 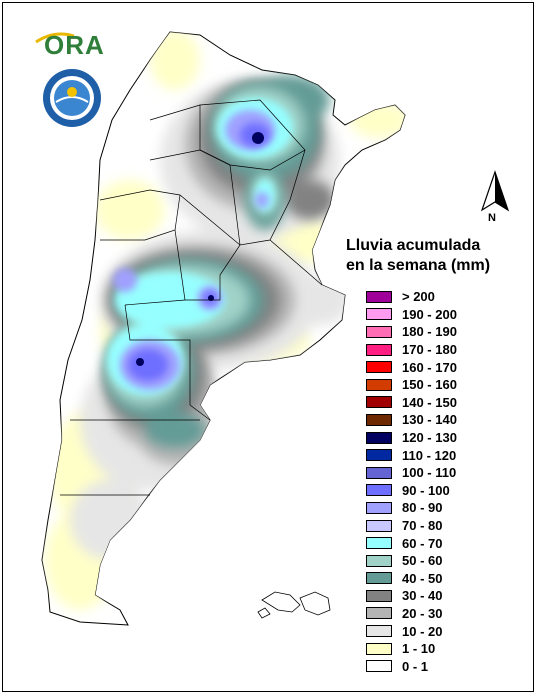 I want to click on legend-label: 180 - 190, so click(x=429, y=332).